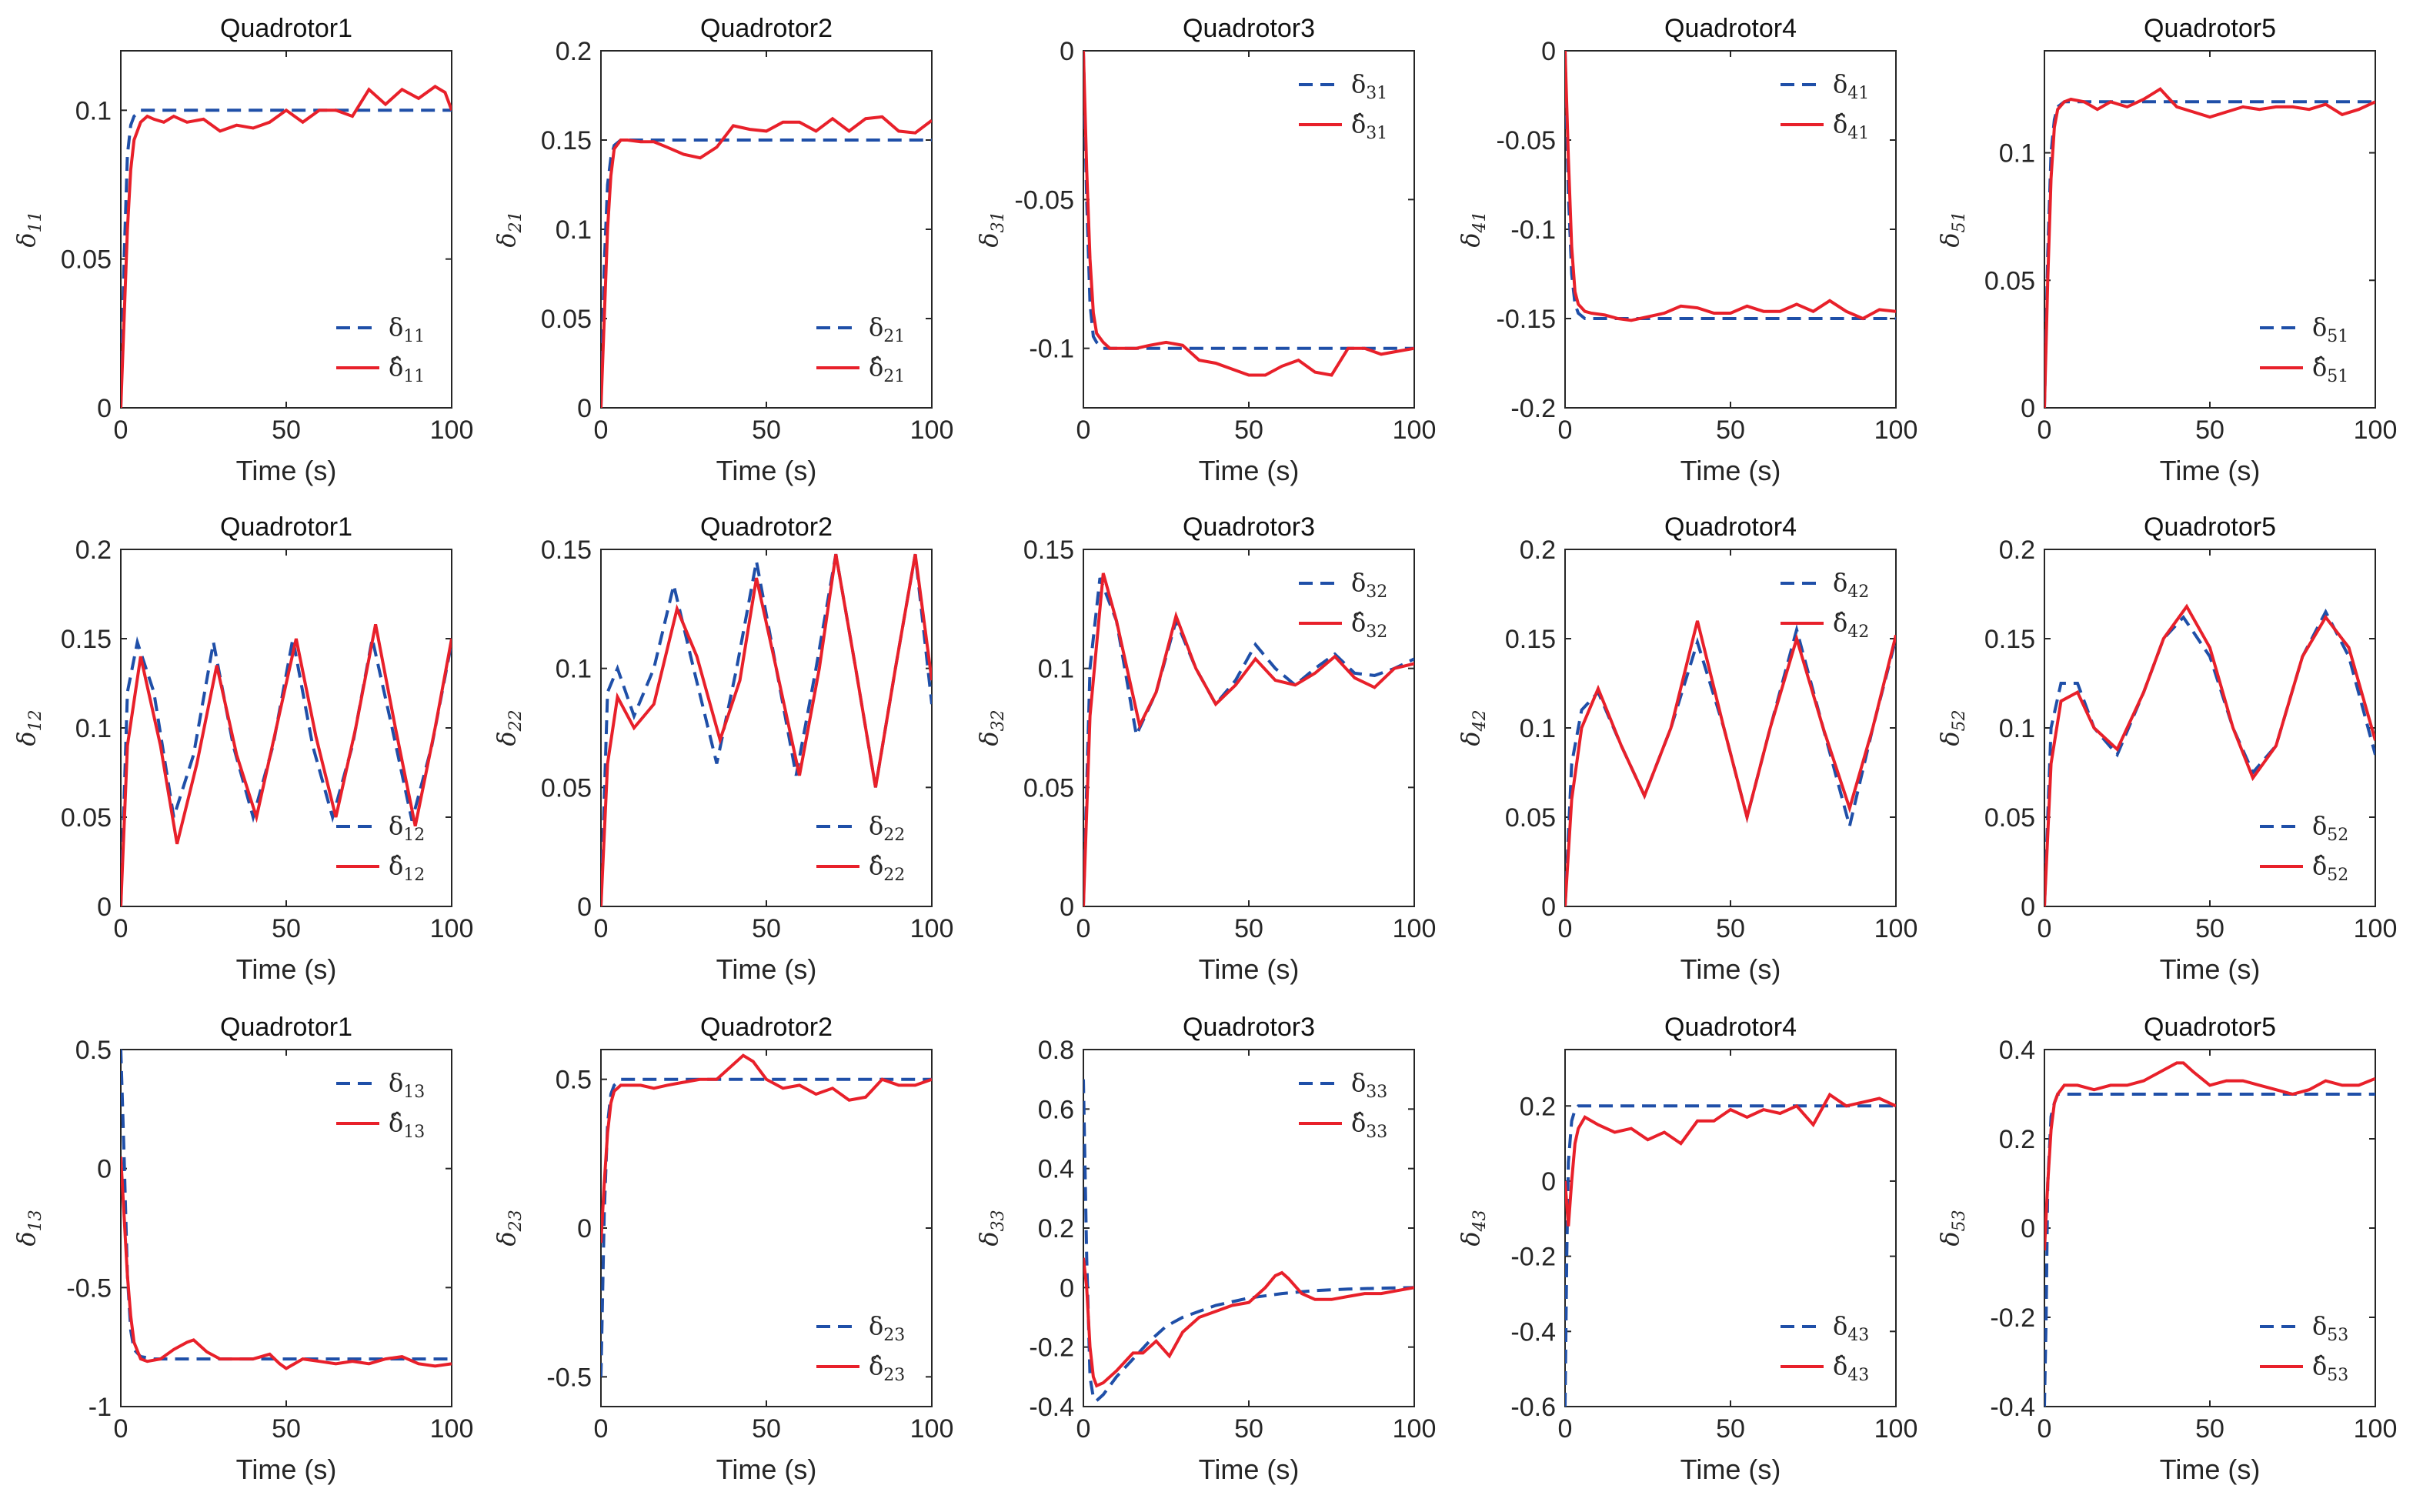 The width and height of the screenshot is (2413, 1512). What do you see at coordinates (509, 727) in the screenshot?
I see `y-axis-label: δ22` at bounding box center [509, 727].